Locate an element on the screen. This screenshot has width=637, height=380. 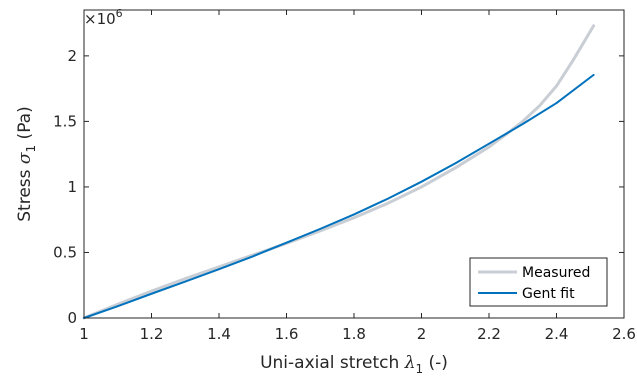
y-tick-label: 0 is located at coordinates (72, 318).